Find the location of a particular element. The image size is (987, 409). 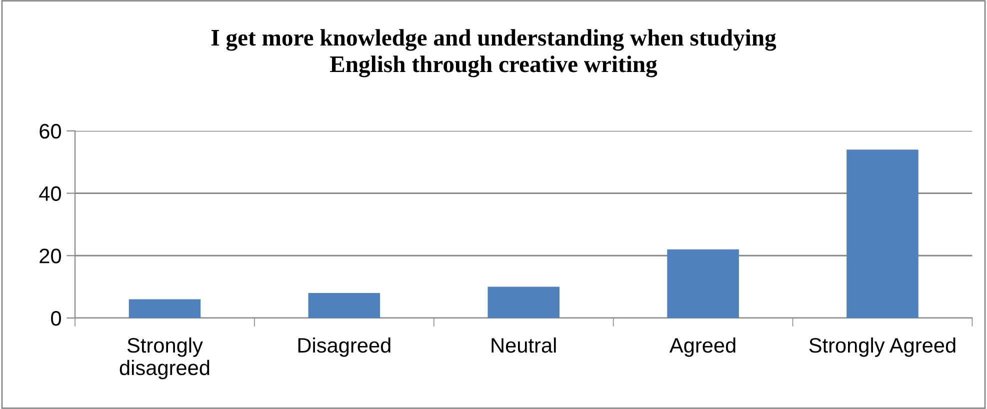

y-tick-label: 60 is located at coordinates (51, 131).